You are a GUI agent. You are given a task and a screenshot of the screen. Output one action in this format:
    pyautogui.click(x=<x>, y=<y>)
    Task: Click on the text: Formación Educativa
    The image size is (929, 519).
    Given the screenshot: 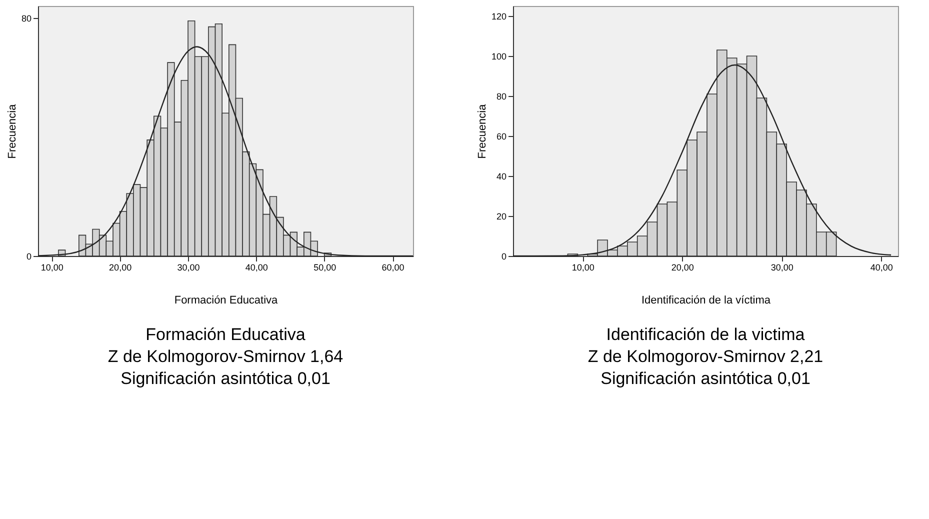 What is the action you would take?
    pyautogui.click(x=226, y=334)
    